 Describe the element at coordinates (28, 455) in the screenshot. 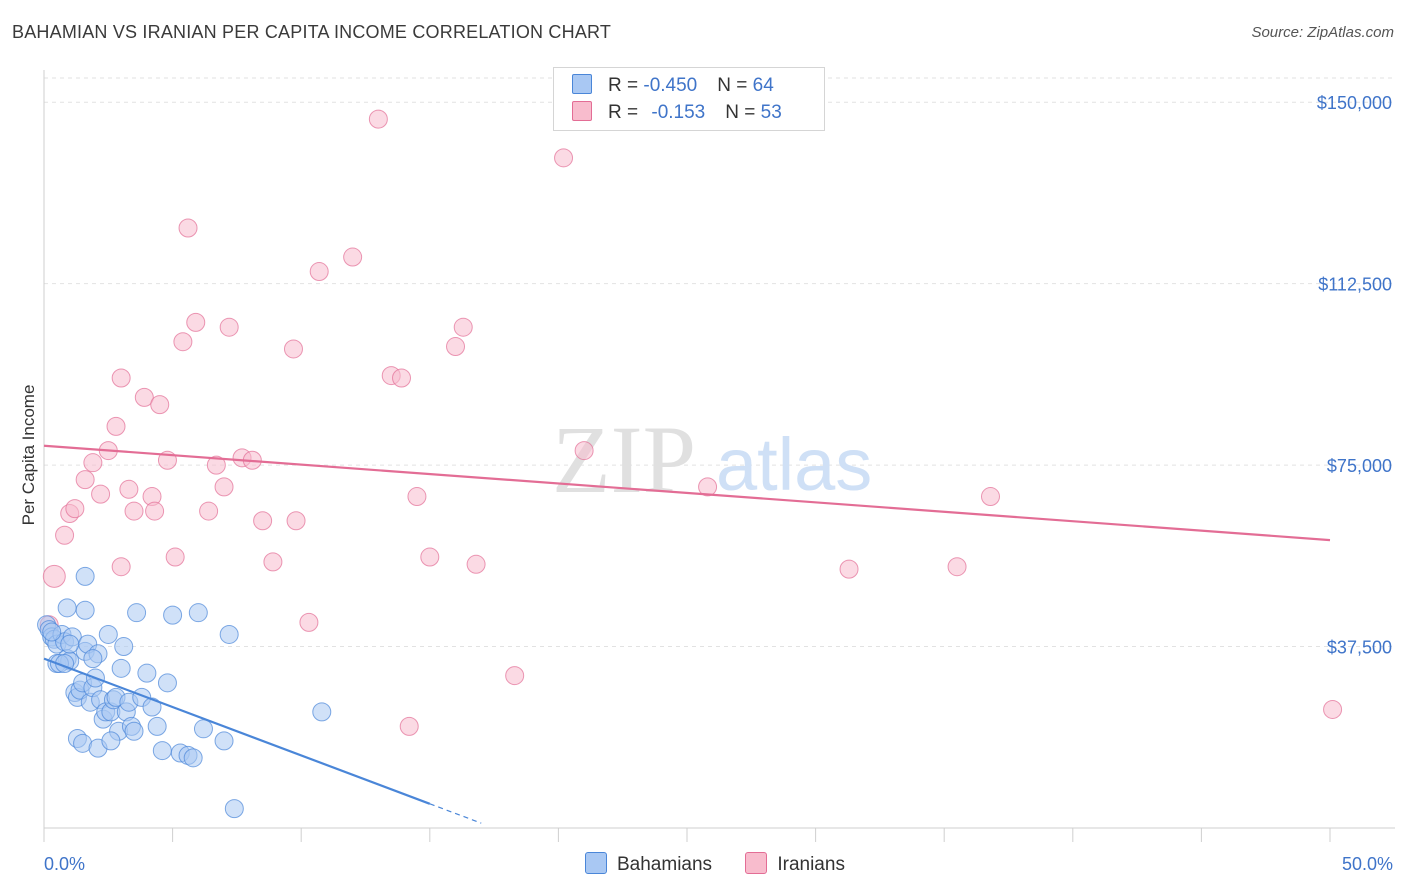

I see `y-axis-label: Per Capita Income` at that location.